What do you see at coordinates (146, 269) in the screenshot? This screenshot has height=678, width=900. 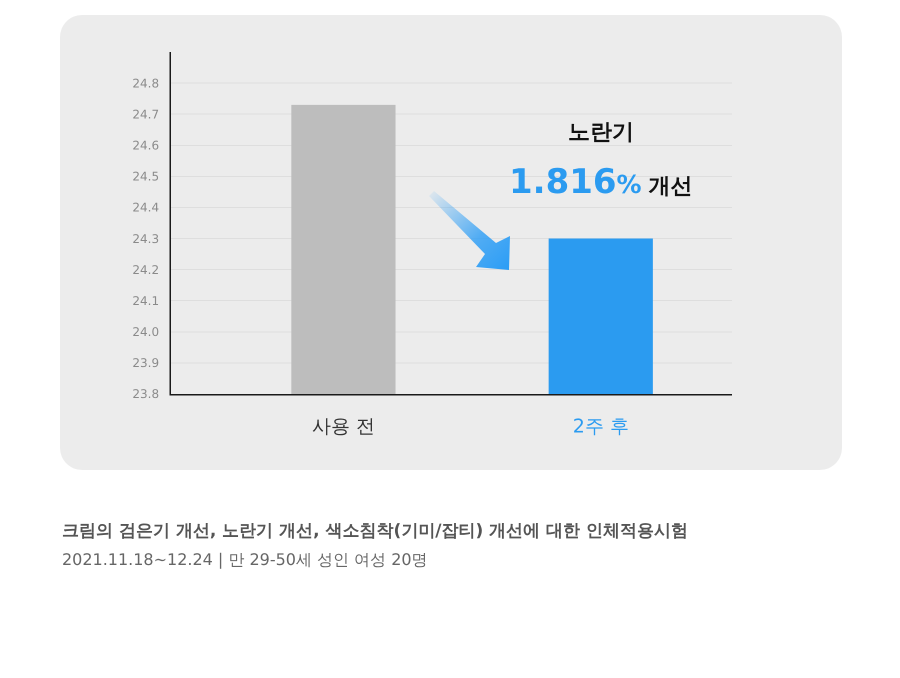 I see `y-tick-label: 24.2` at bounding box center [146, 269].